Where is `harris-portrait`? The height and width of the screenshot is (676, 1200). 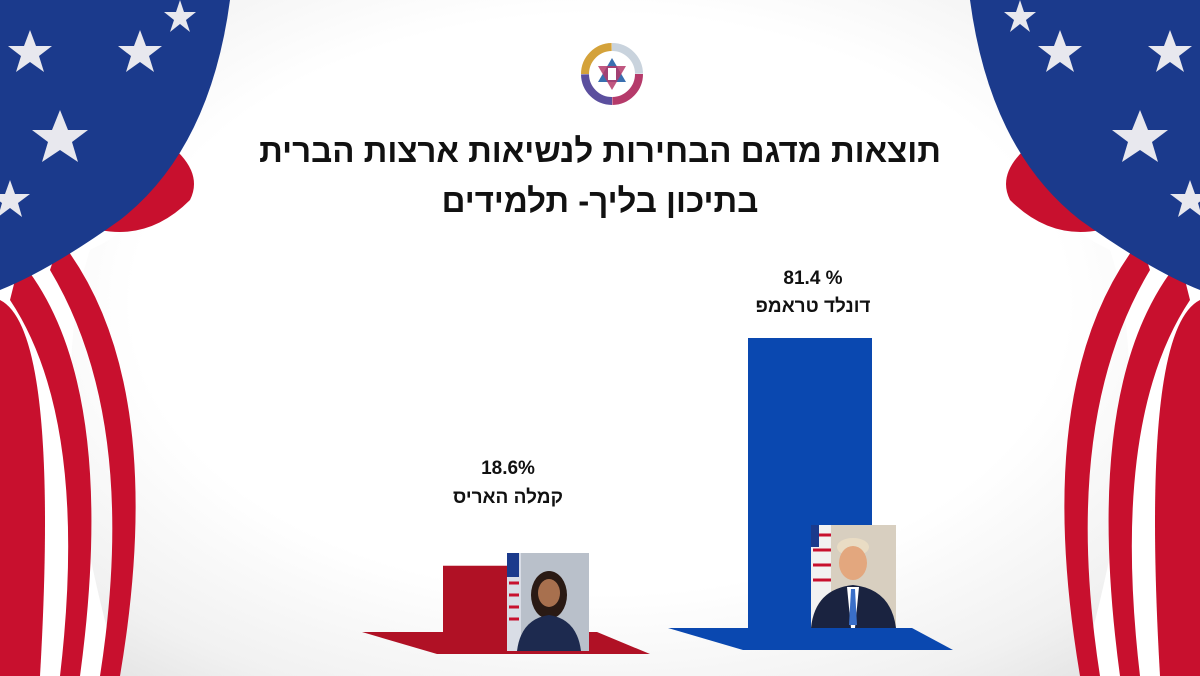
harris-portrait is located at coordinates (548, 602).